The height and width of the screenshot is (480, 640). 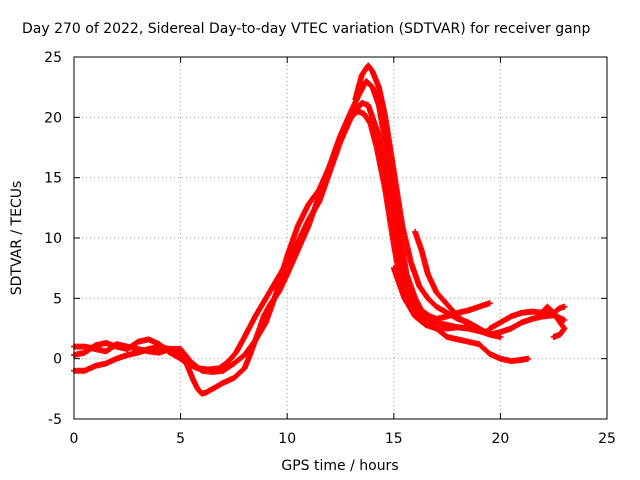 I want to click on y-tick-label: 0, so click(x=57, y=360).